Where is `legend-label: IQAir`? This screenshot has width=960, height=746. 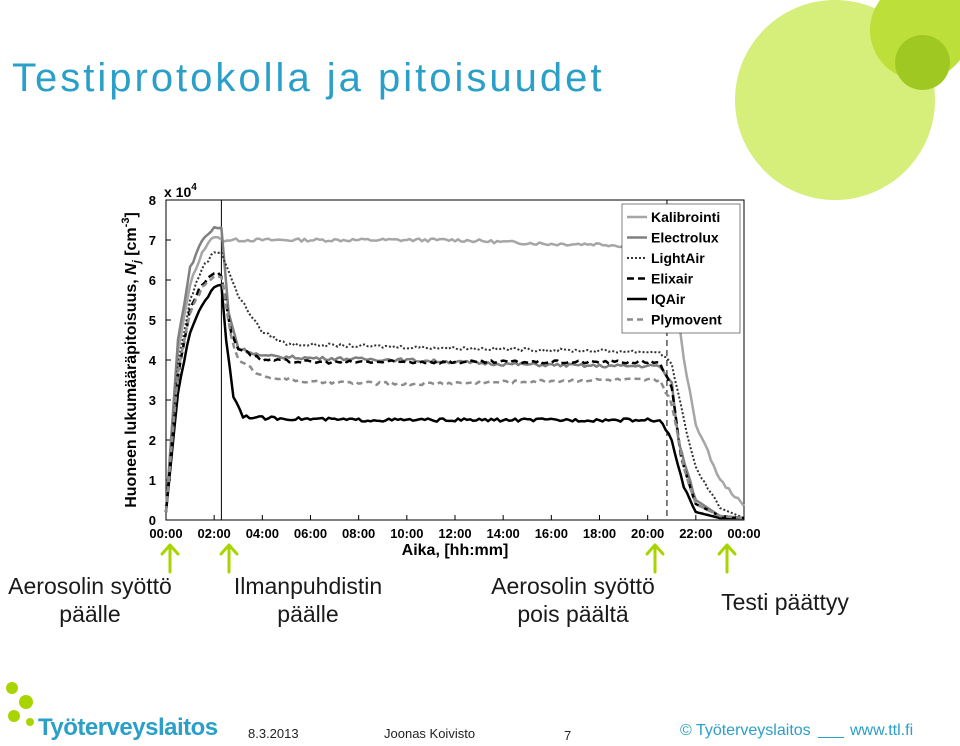
legend-label: IQAir is located at coordinates (668, 299).